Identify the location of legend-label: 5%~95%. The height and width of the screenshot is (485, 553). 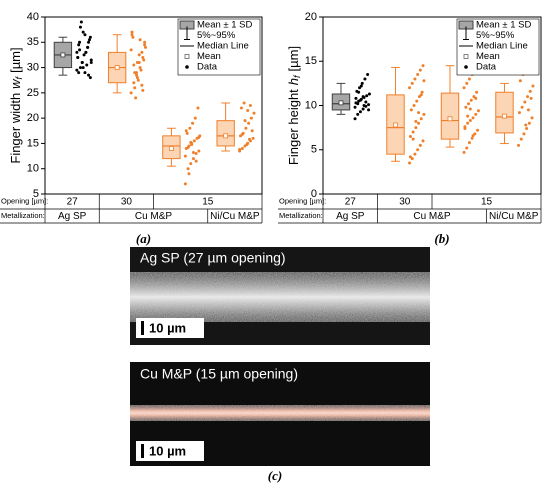
(495, 35).